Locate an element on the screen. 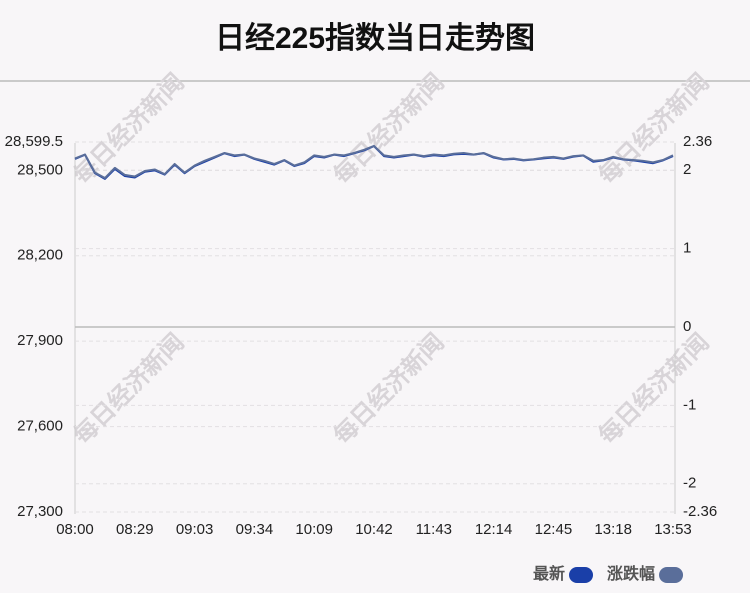 This screenshot has width=750, height=593. x-tick-label: 13:18 is located at coordinates (613, 529).